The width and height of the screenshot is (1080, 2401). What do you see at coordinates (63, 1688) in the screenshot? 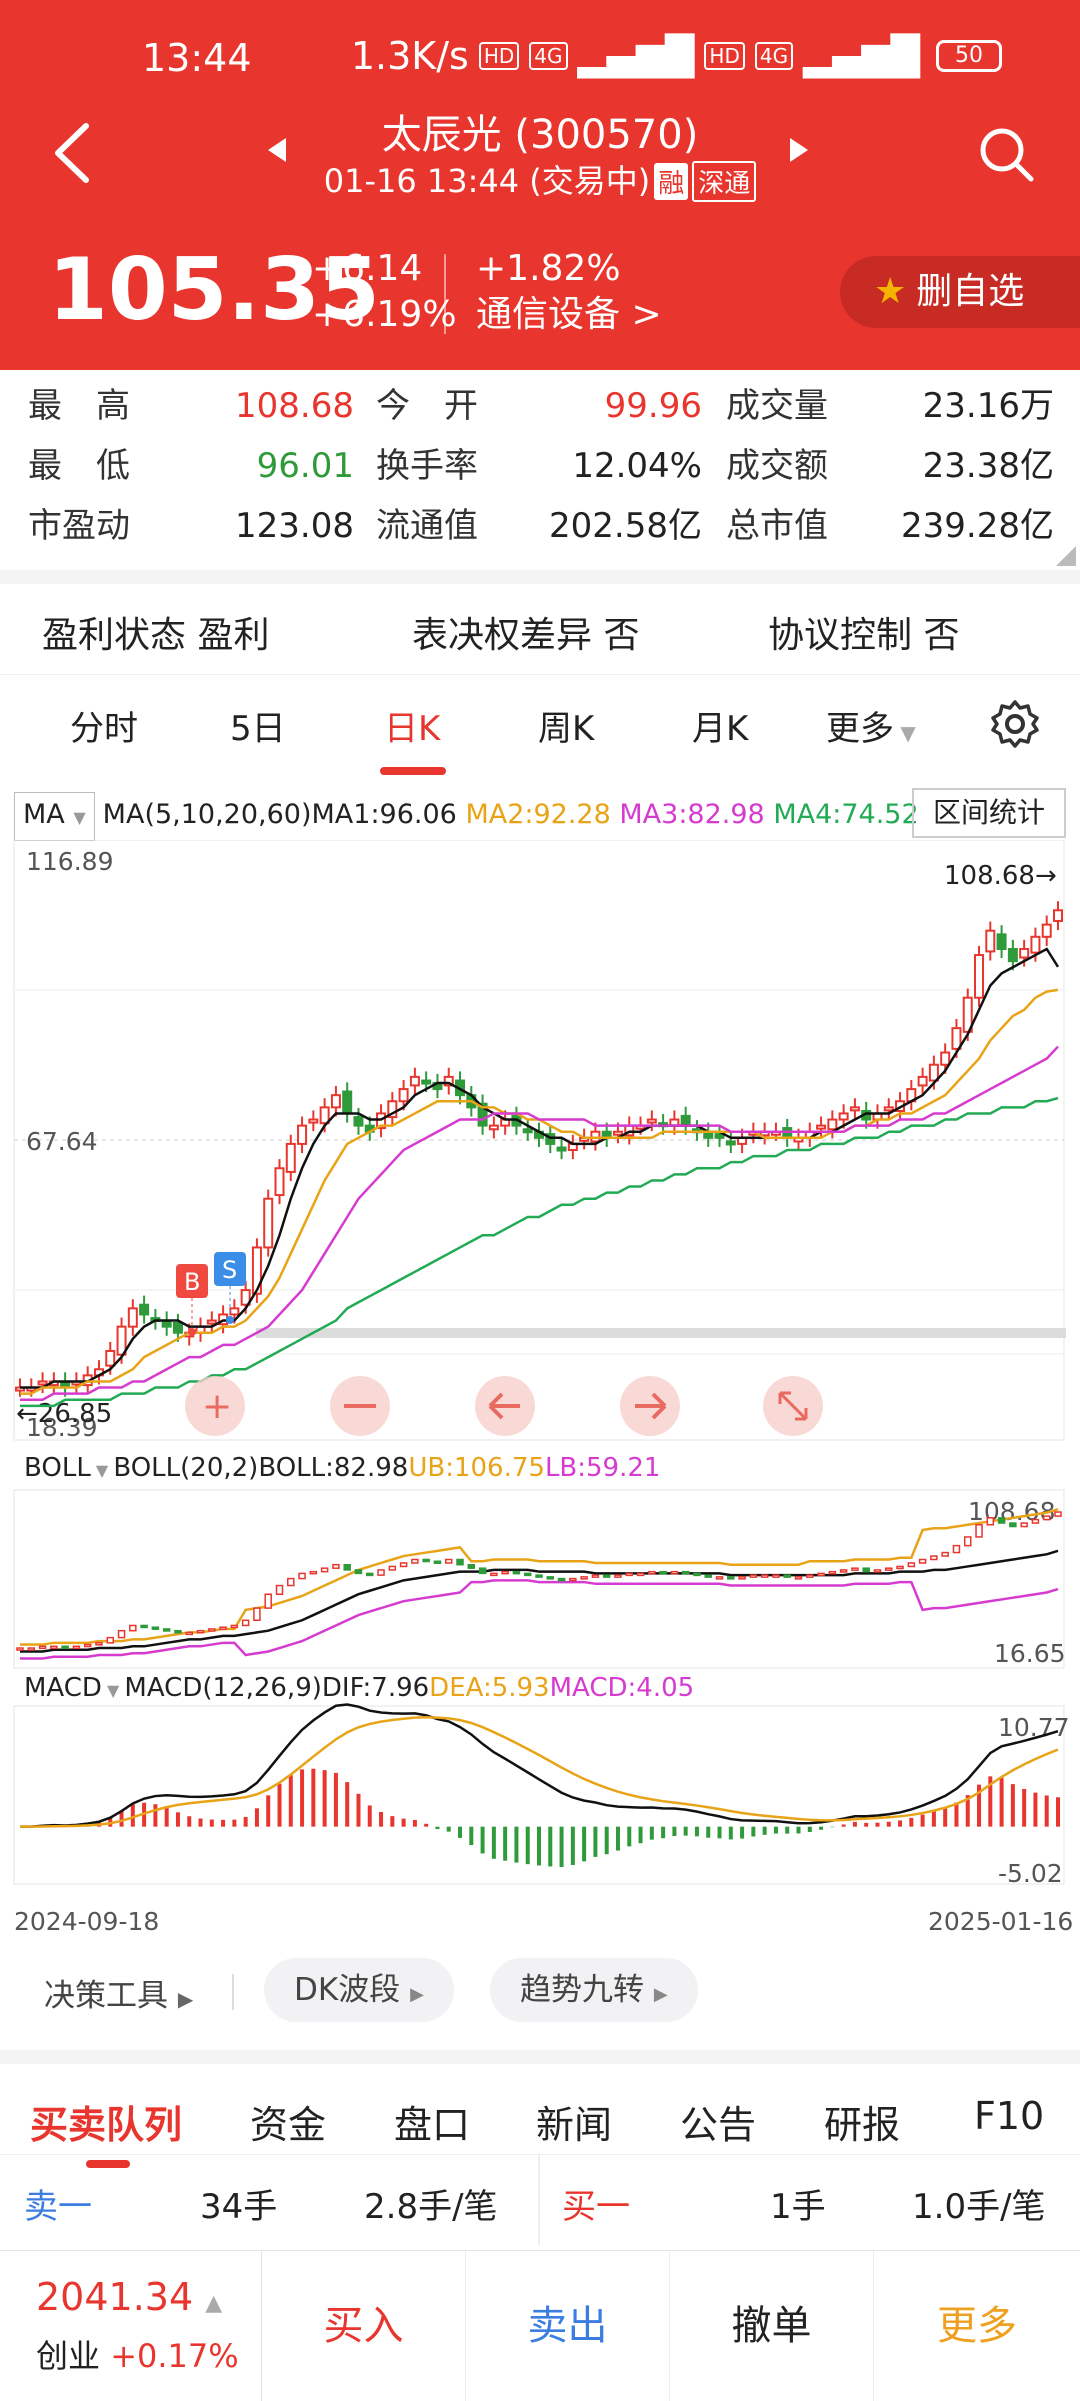
I see `macd-selector: MACD` at bounding box center [63, 1688].